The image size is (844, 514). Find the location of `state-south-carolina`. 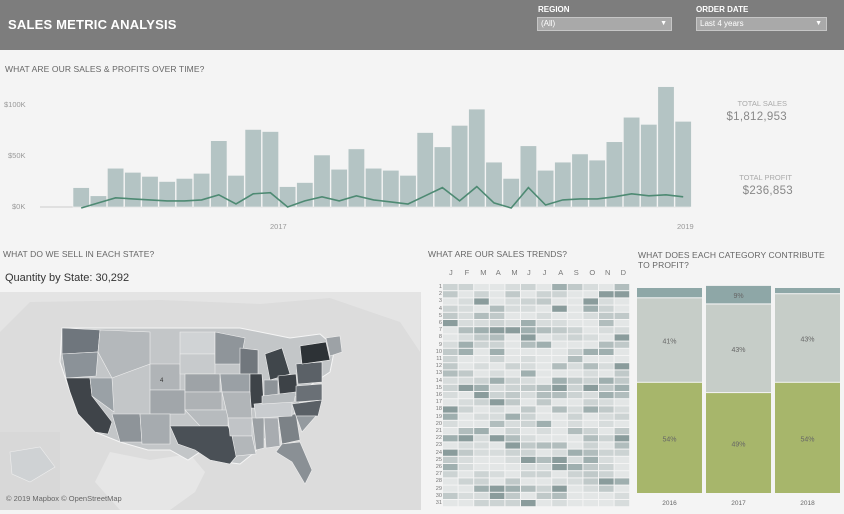

state-south-carolina is located at coordinates (306, 424).